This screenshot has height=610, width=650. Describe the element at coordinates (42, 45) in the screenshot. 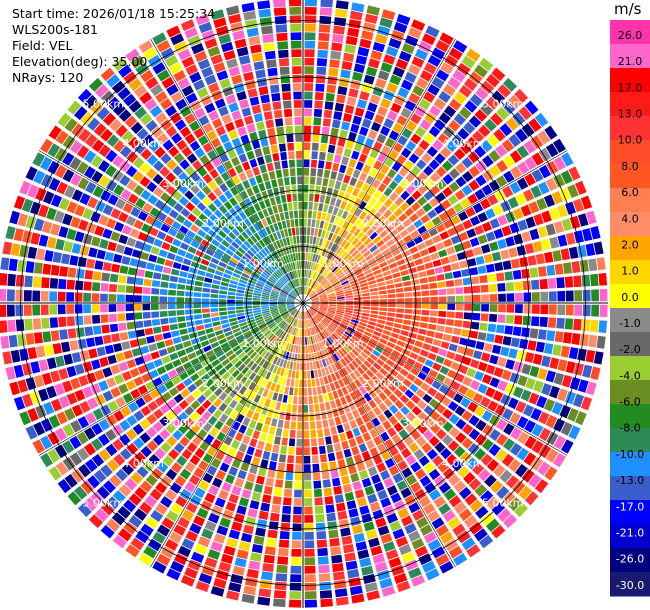

I see `field-name: Field: VEL` at that location.